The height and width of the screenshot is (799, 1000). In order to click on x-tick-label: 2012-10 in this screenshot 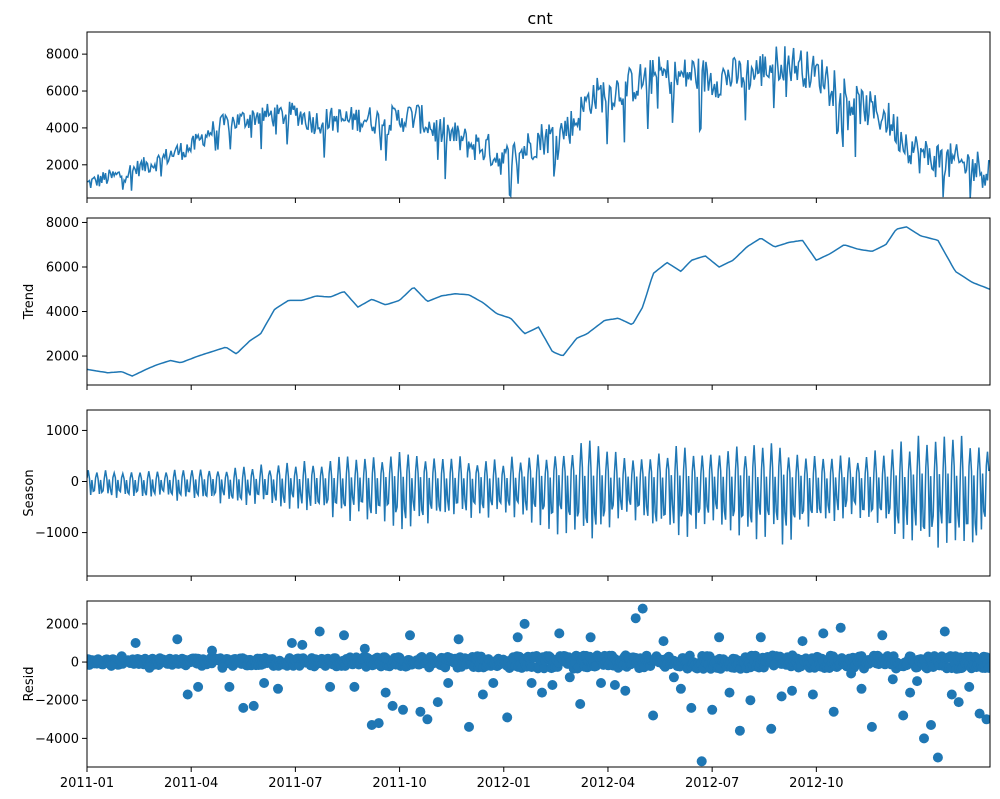, I will do `click(816, 783)`.